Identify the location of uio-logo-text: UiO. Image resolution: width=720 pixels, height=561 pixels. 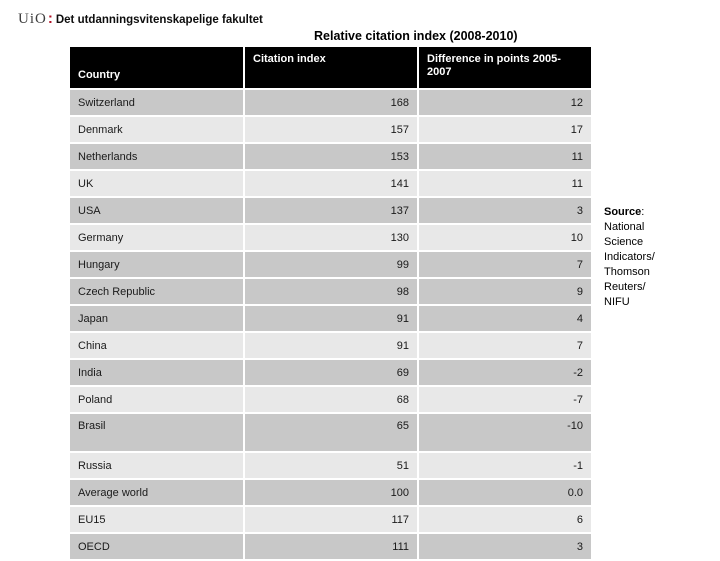
(32, 19).